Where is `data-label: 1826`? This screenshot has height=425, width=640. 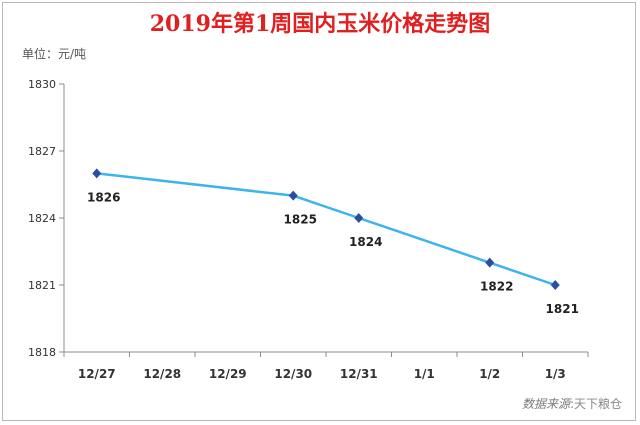
data-label: 1826 is located at coordinates (103, 197).